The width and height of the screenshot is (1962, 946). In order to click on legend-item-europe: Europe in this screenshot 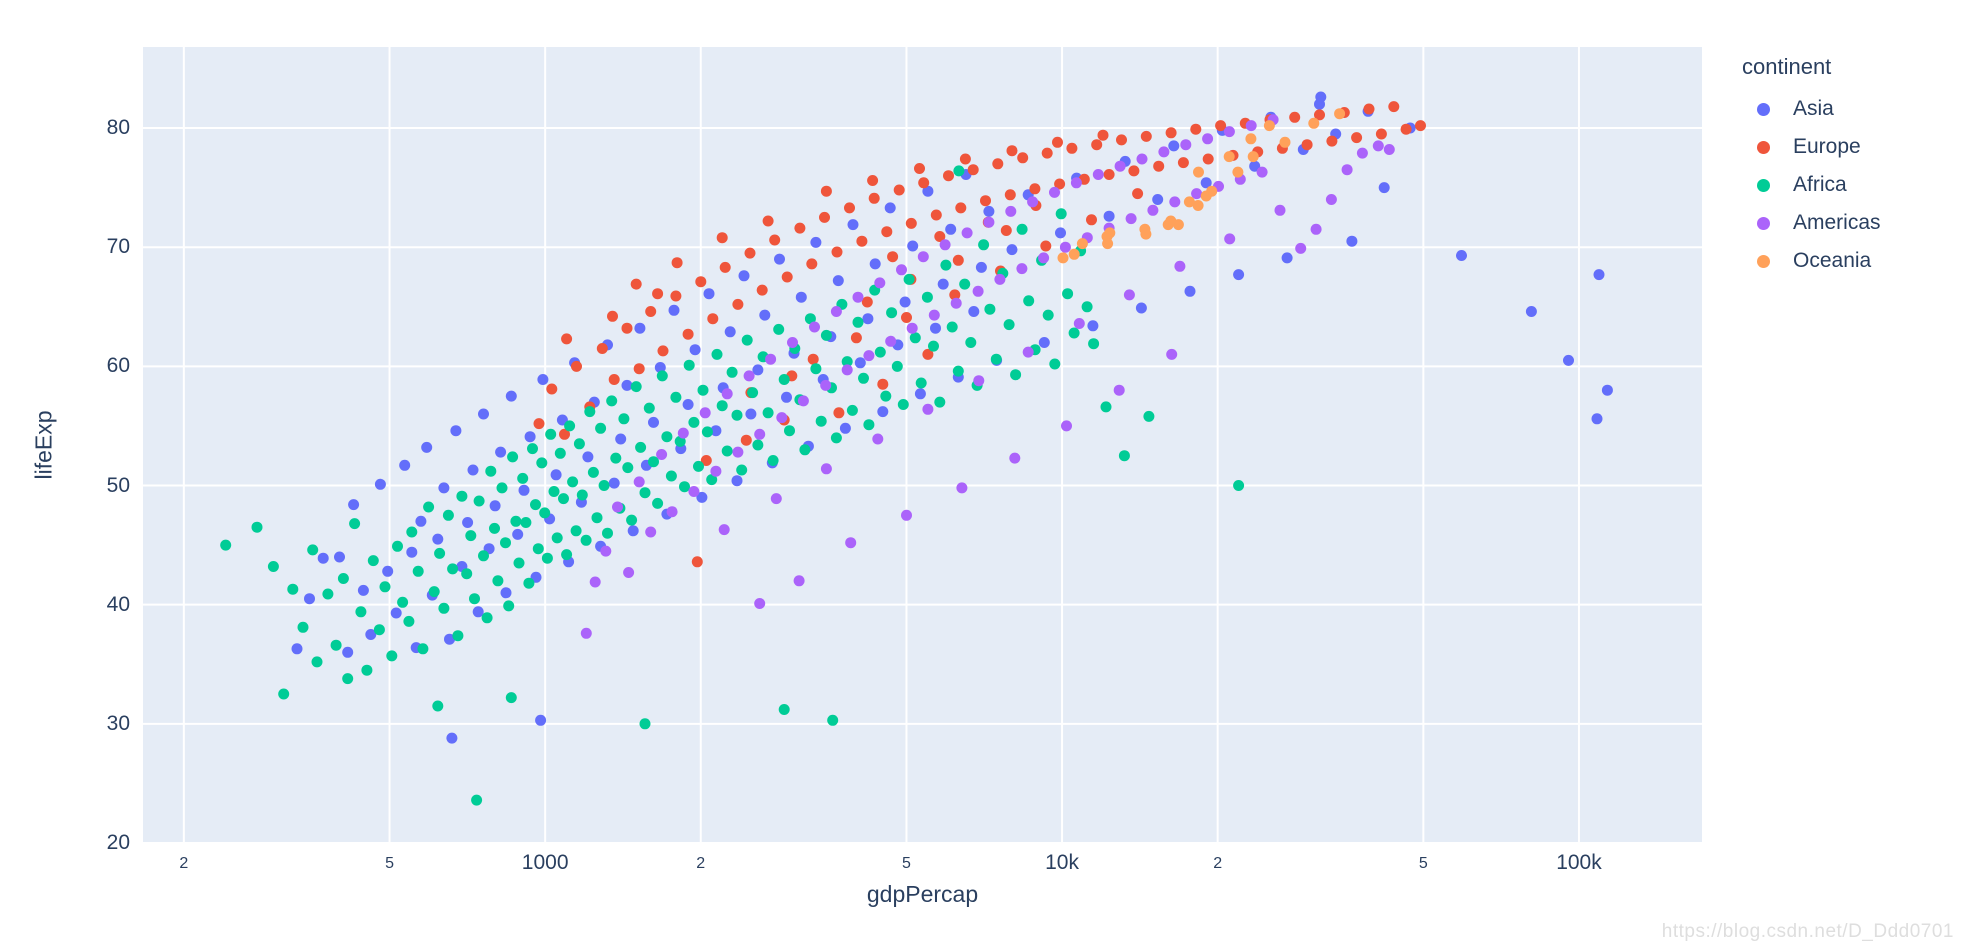, I will do `click(1811, 147)`.